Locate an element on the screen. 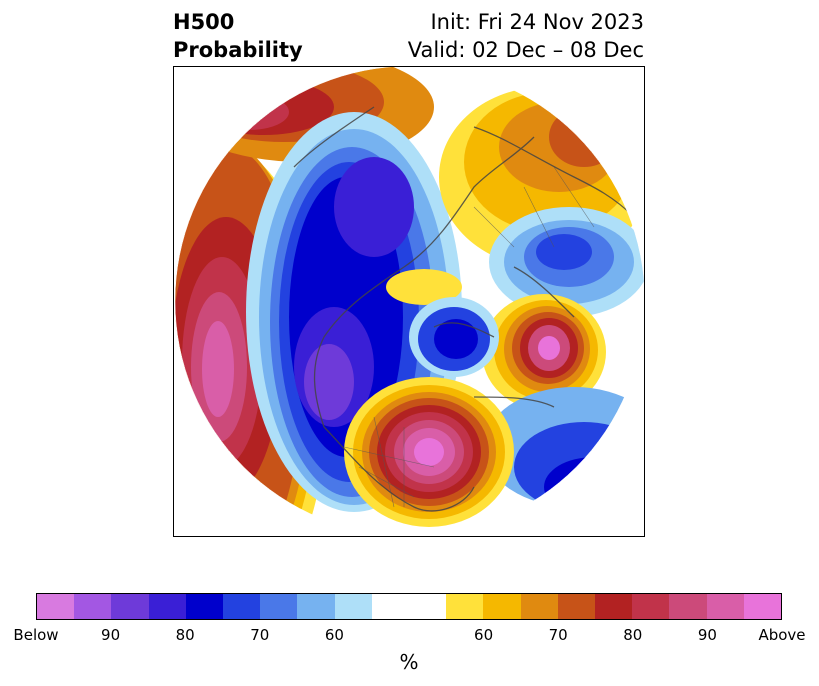  colorbar-tick-label: Below is located at coordinates (36, 635).